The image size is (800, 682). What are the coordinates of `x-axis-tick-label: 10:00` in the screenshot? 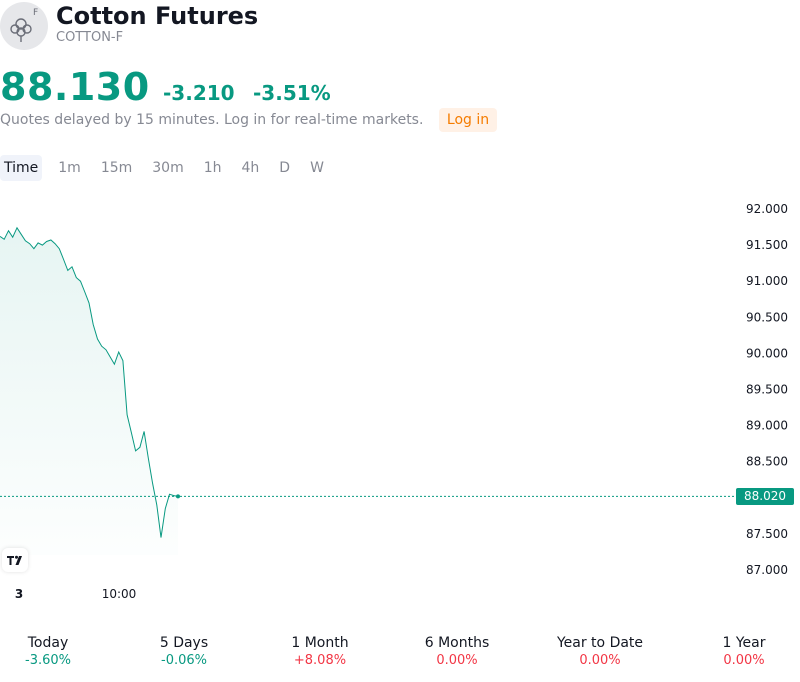 It's located at (119, 594).